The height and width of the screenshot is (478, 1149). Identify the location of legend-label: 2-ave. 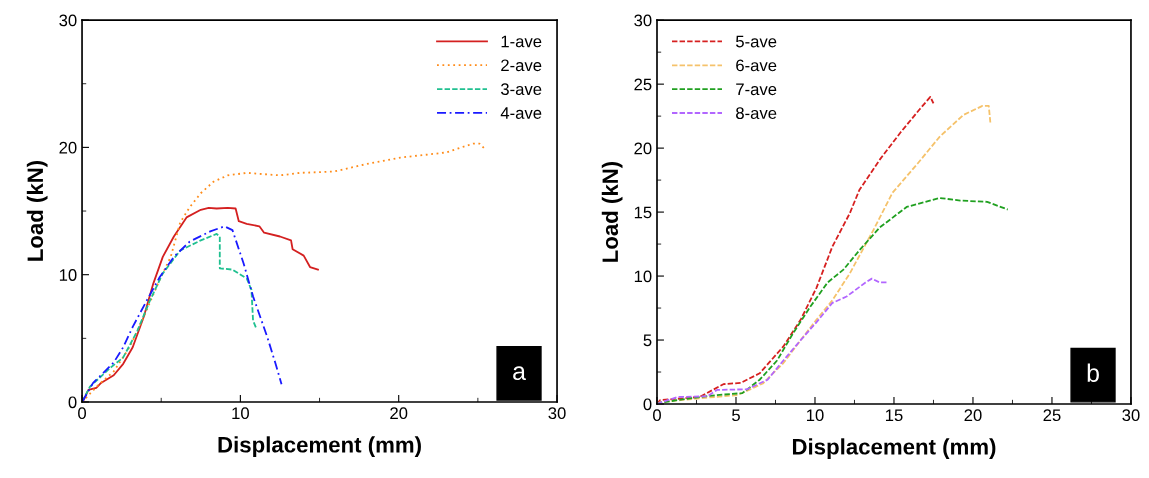
(521, 65).